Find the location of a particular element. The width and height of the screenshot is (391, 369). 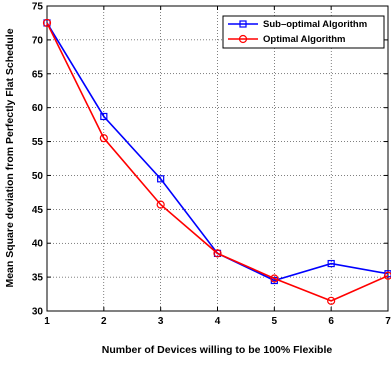

y-tick-label: 35 is located at coordinates (38, 278).